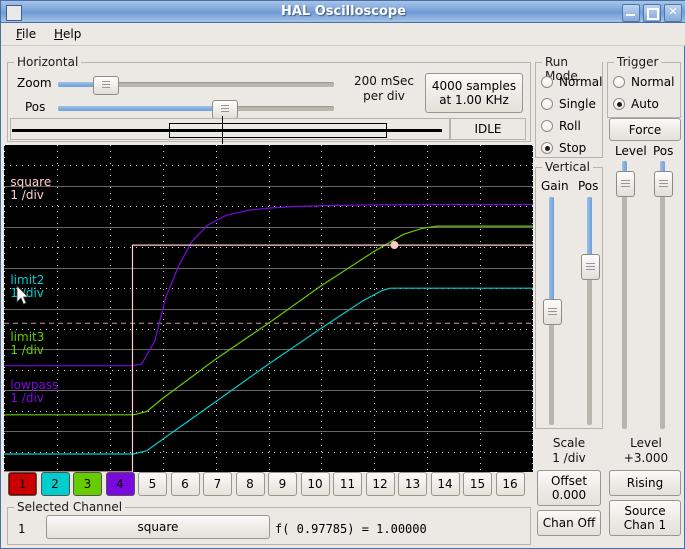 Image resolution: width=685 pixels, height=549 pixels. Describe the element at coordinates (567, 167) in the screenshot. I see `vertical-legend: Vertical` at that location.